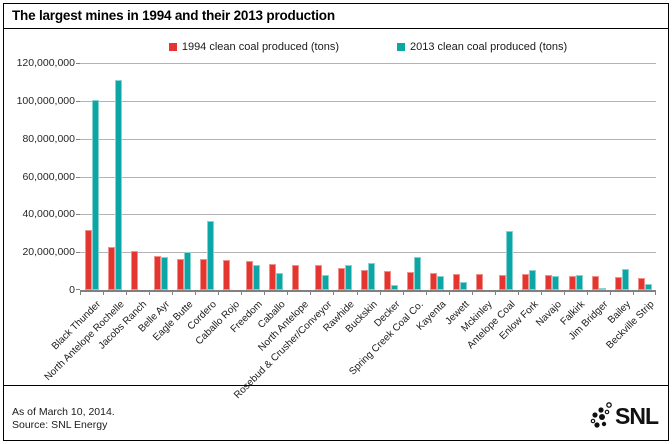 The height and width of the screenshot is (444, 672). I want to click on x-axis-label: Navajo, so click(549, 314).